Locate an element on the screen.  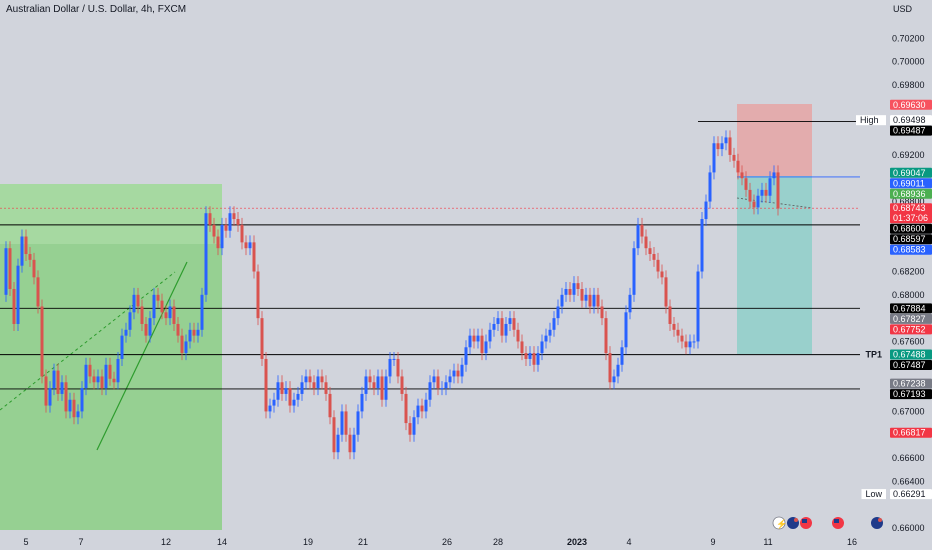
x-tick-label: 16 is located at coordinates (852, 542).